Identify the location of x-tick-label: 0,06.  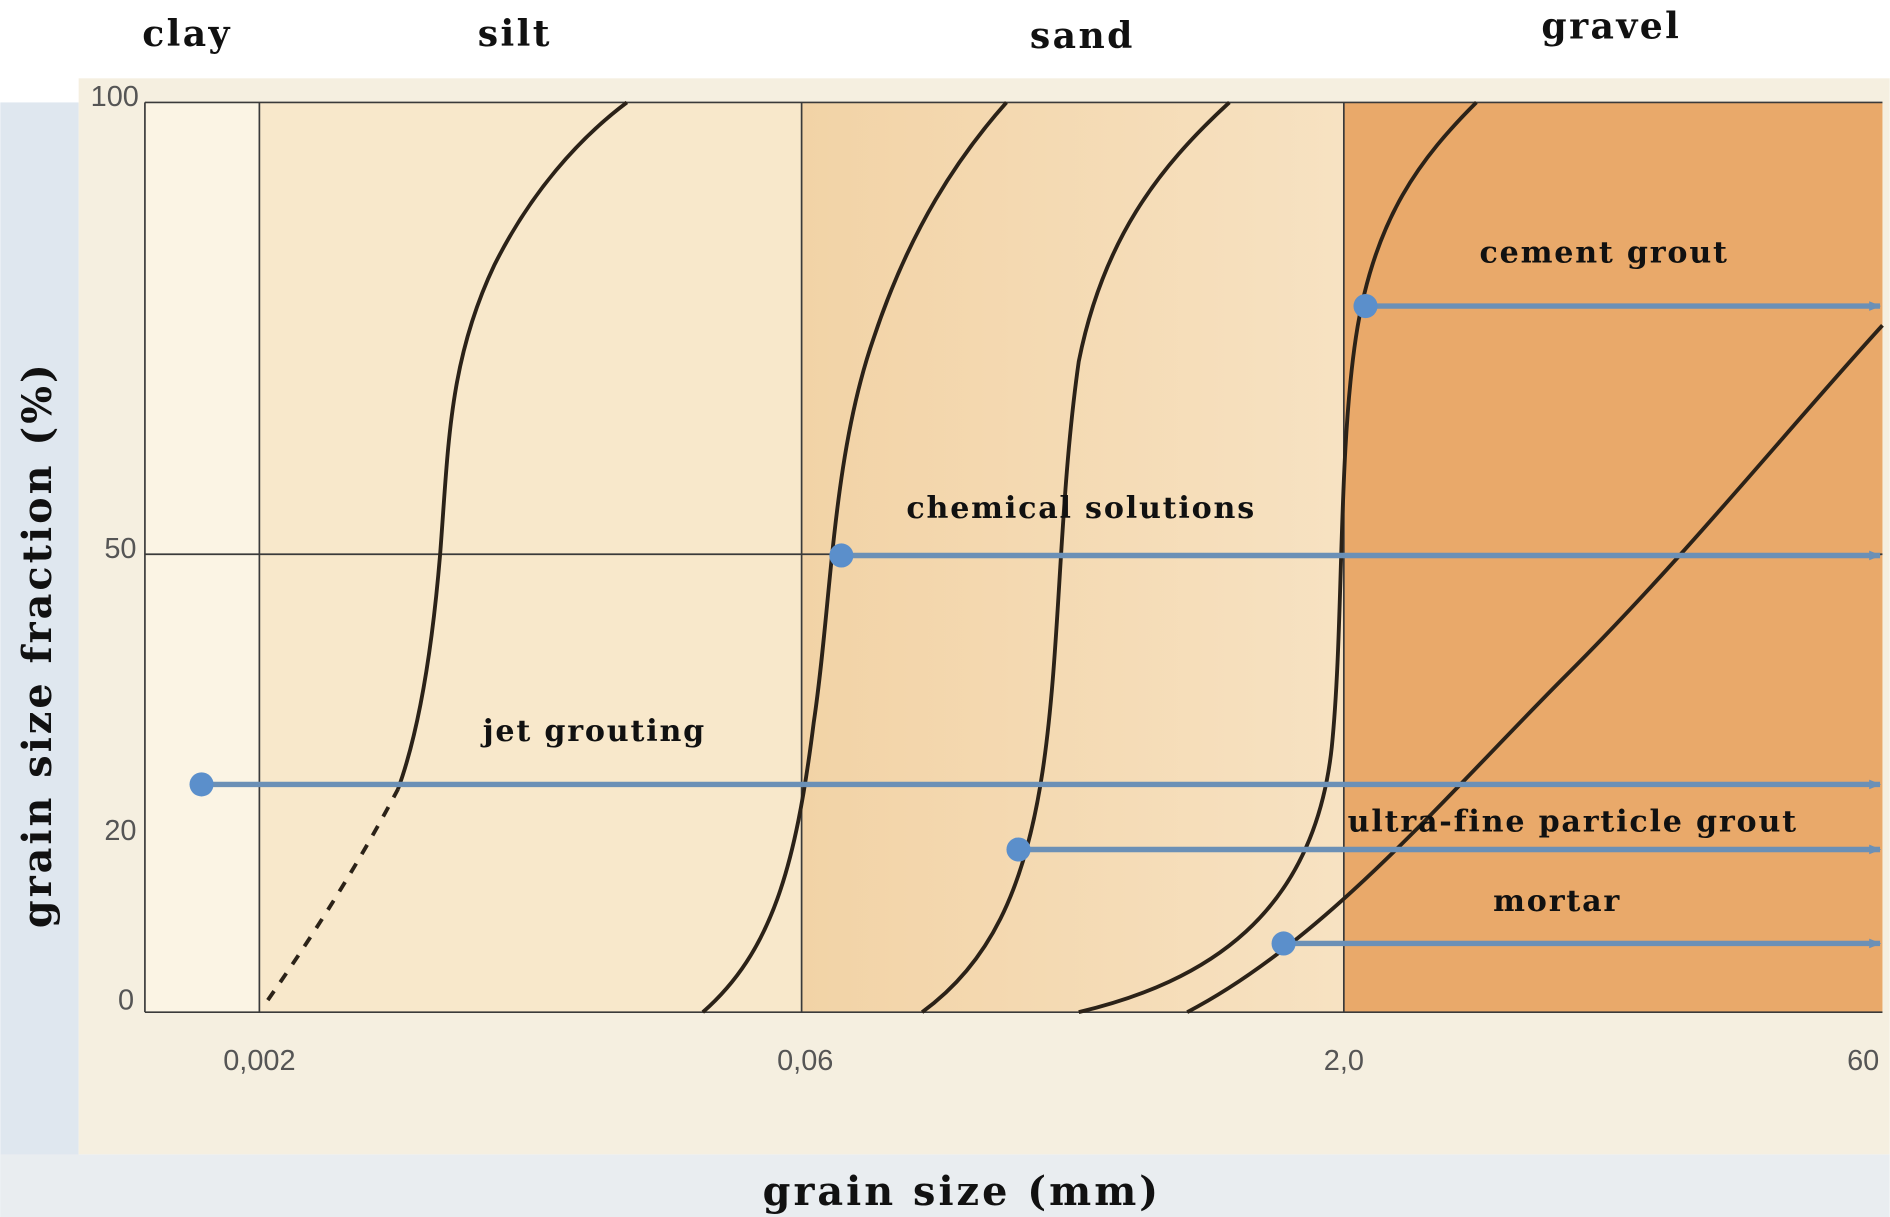
(805, 1061).